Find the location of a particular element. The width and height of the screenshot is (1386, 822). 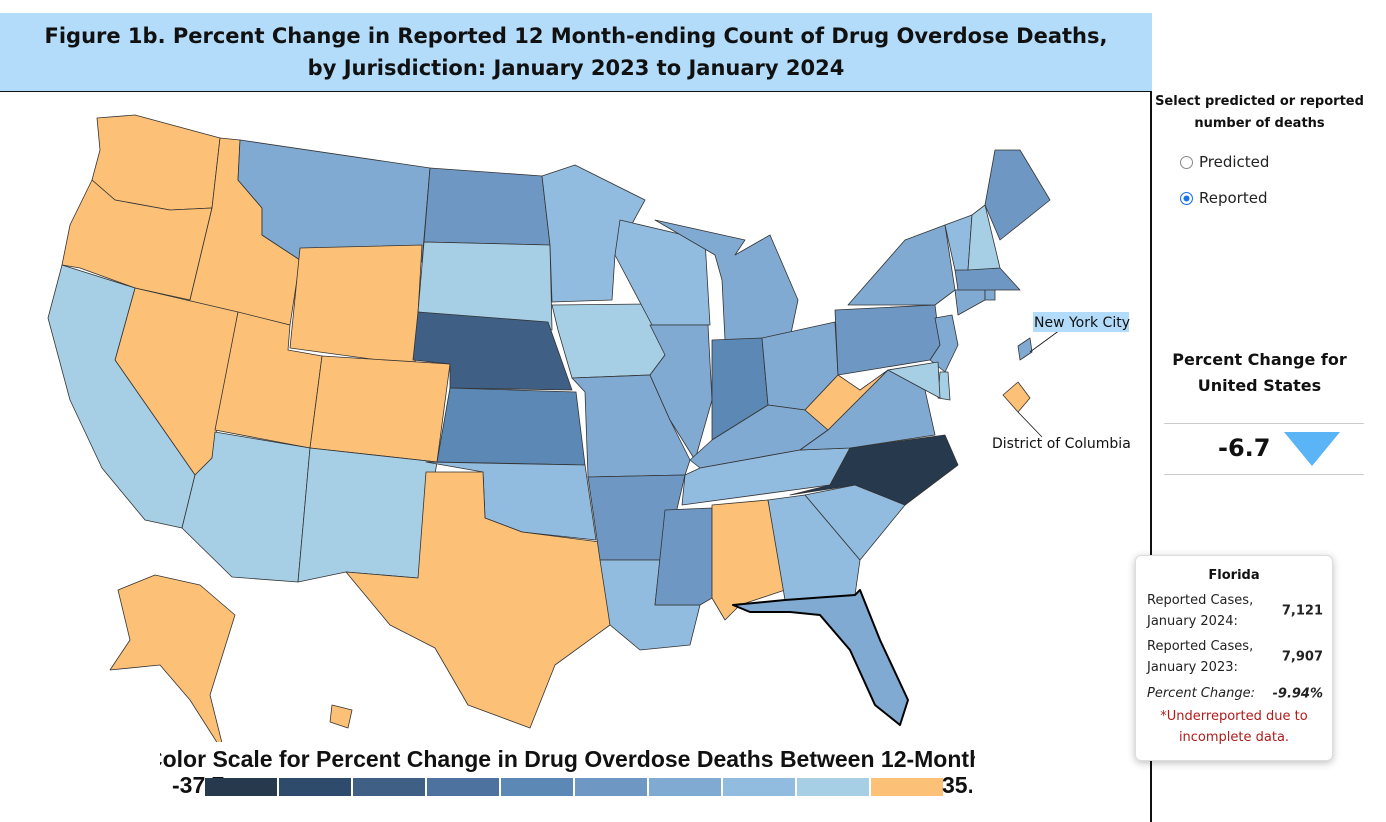

dc-label: District of Columbia is located at coordinates (1061, 444).